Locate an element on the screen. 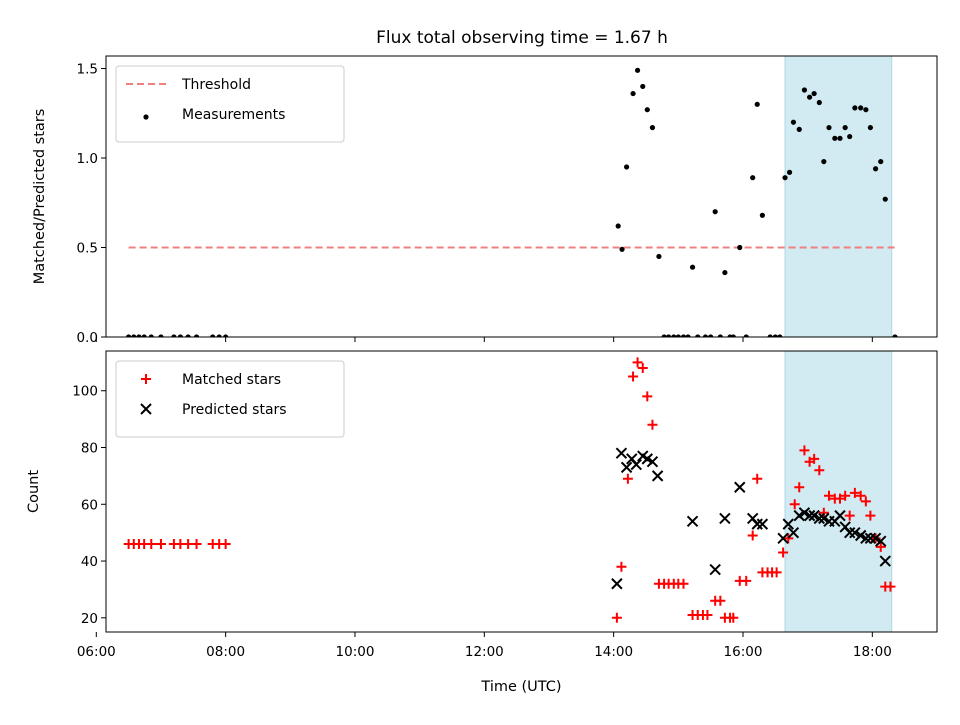 The image size is (960, 725). x-tick-label: 10:00 is located at coordinates (355, 652).